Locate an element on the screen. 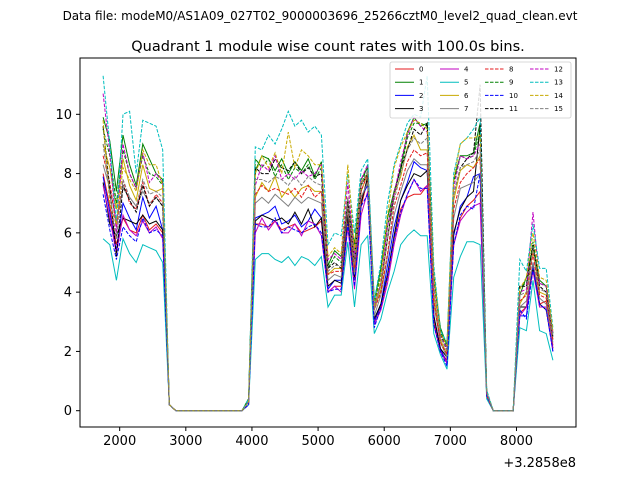 This screenshot has width=640, height=480. x-tick-label: 2000 is located at coordinates (119, 441).